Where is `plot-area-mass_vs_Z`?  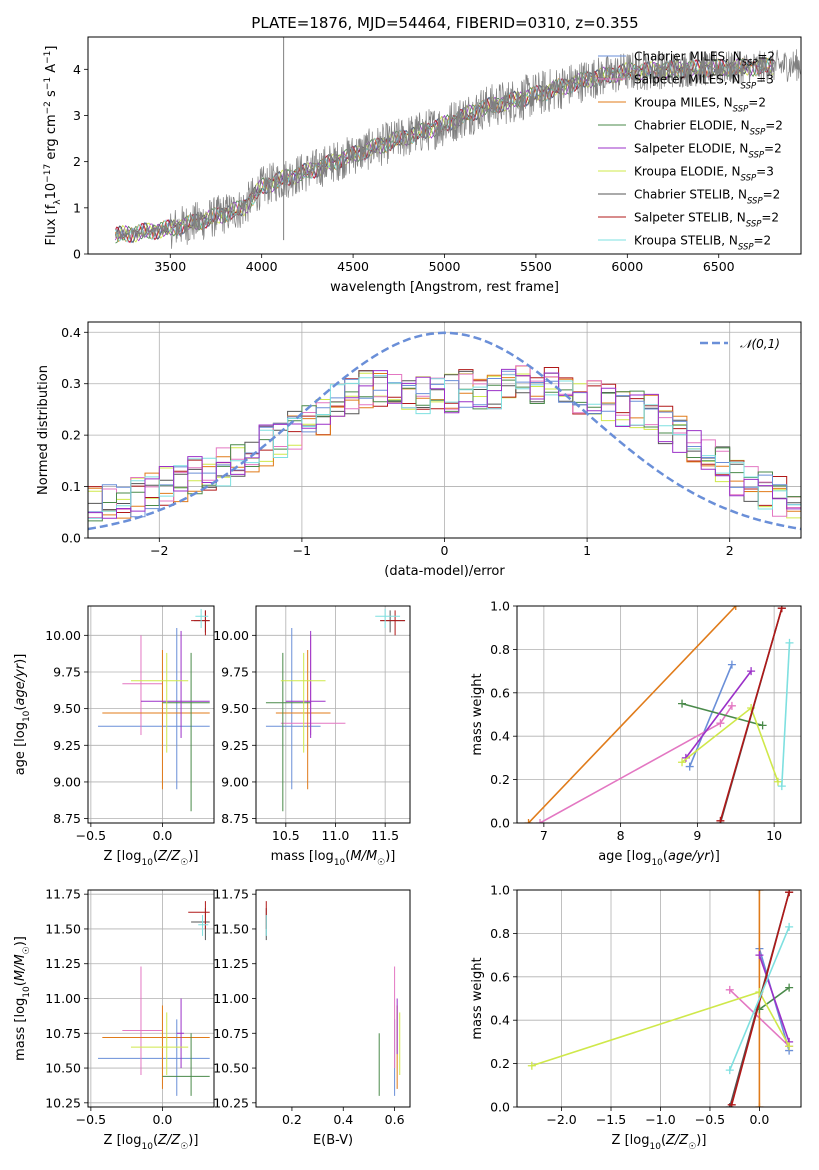
plot-area-mass_vs_Z is located at coordinates (154, 998).